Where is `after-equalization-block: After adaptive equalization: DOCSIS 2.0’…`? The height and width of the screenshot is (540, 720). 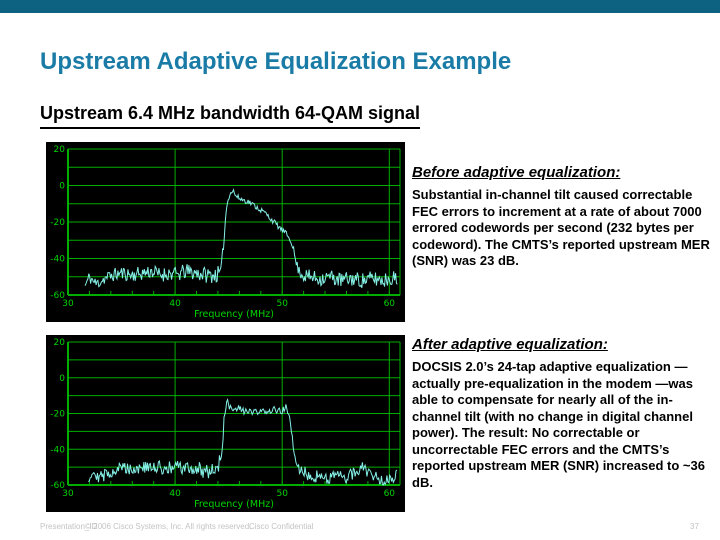
after-equalization-block: After adaptive equalization: DOCSIS 2.0’… is located at coordinates (565, 413).